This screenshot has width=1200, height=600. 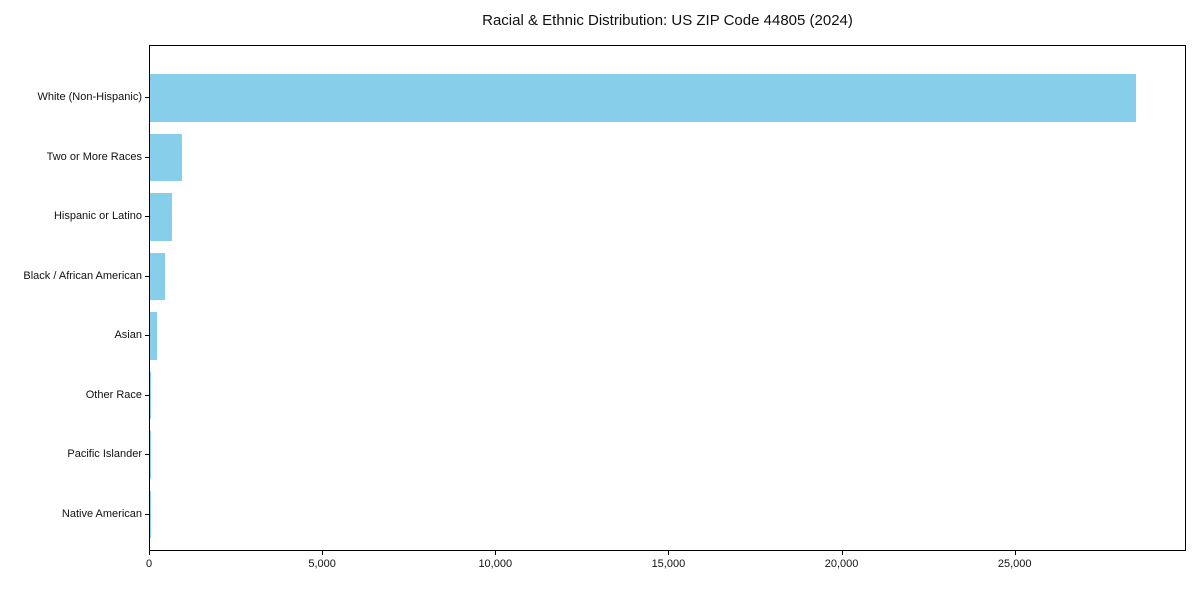 What do you see at coordinates (322, 564) in the screenshot?
I see `x-tick-label: 5,000` at bounding box center [322, 564].